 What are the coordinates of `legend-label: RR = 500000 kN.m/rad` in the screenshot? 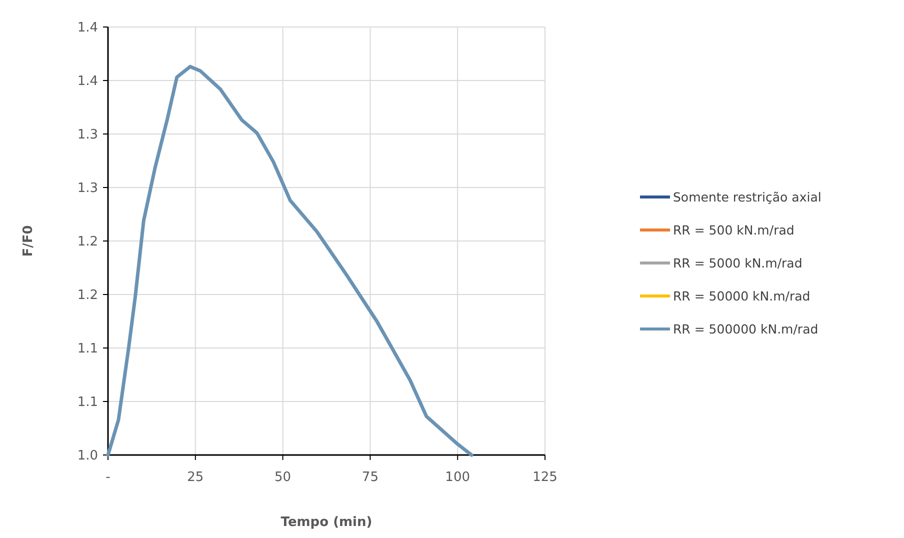 It's located at (745, 328).